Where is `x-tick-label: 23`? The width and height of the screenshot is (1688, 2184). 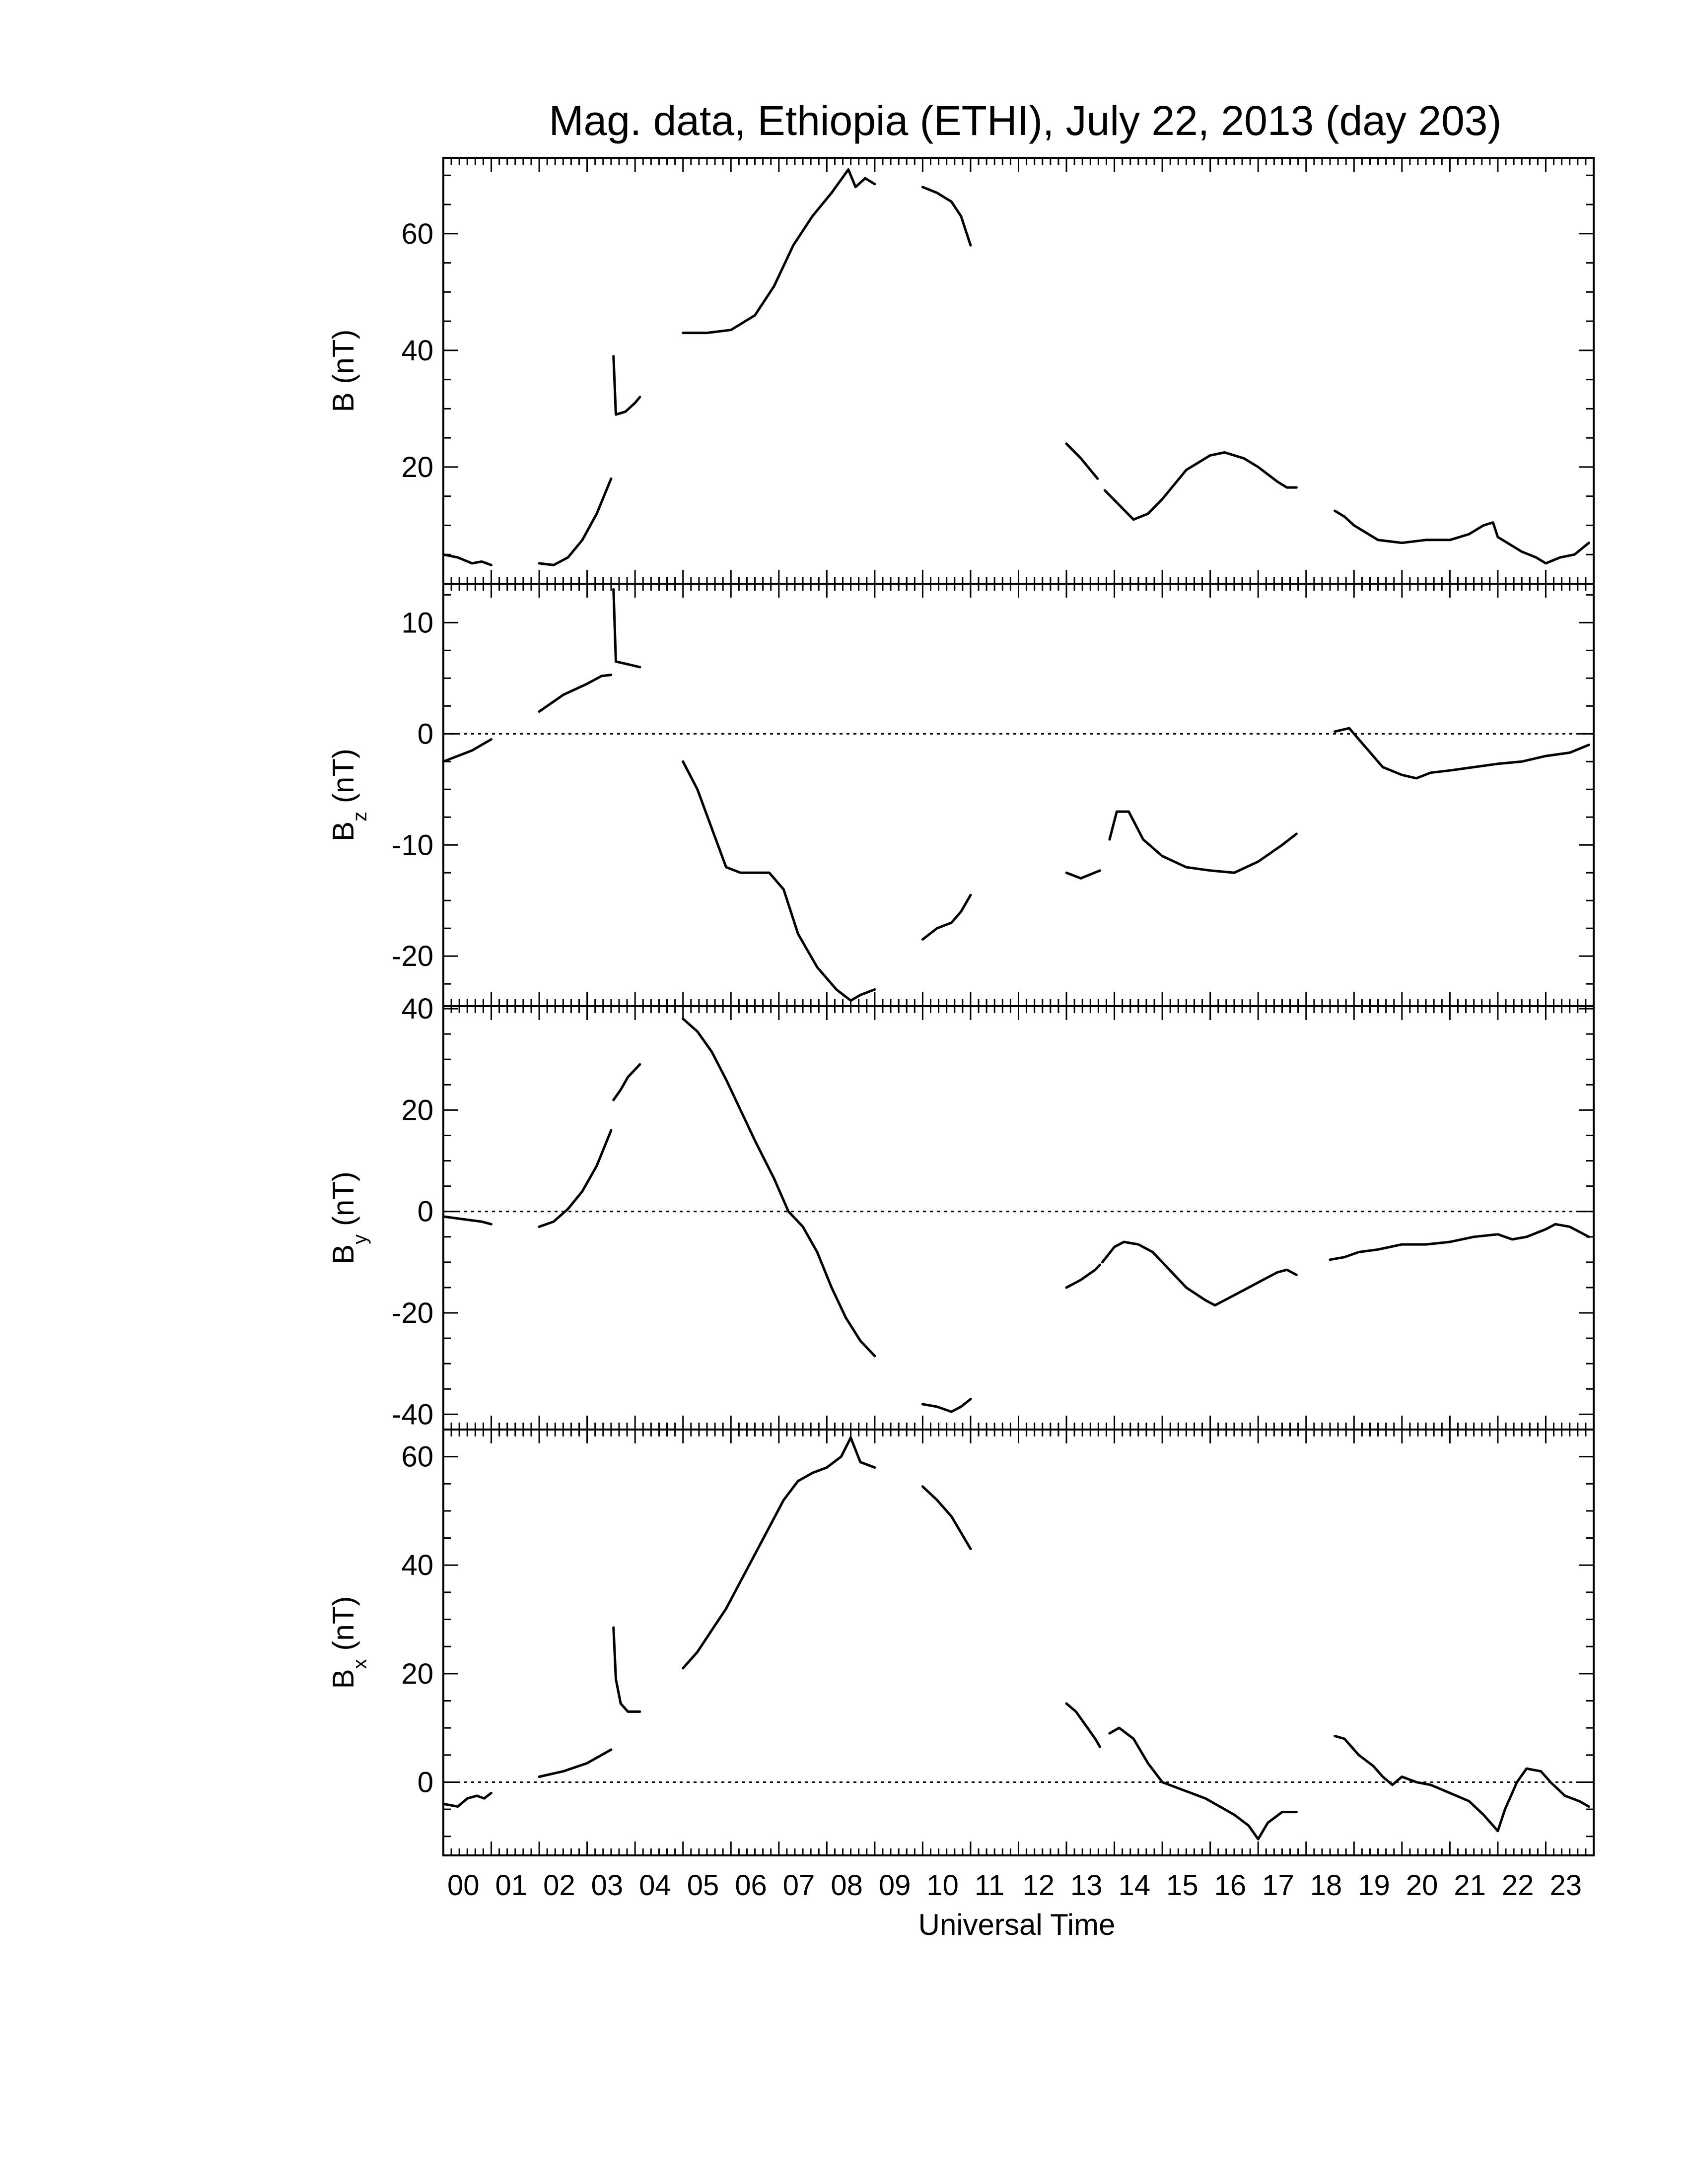
x-tick-label: 23 is located at coordinates (1565, 1885).